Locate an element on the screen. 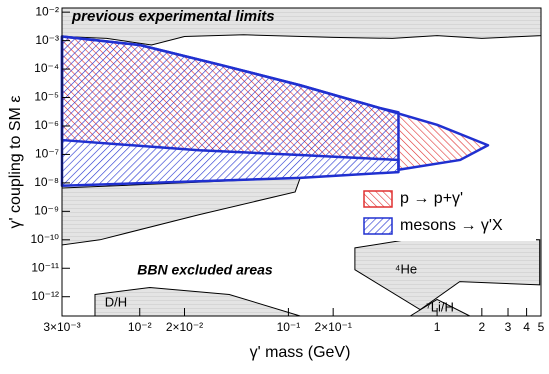 The image size is (549, 374). region-label: D/H is located at coordinates (116, 301).